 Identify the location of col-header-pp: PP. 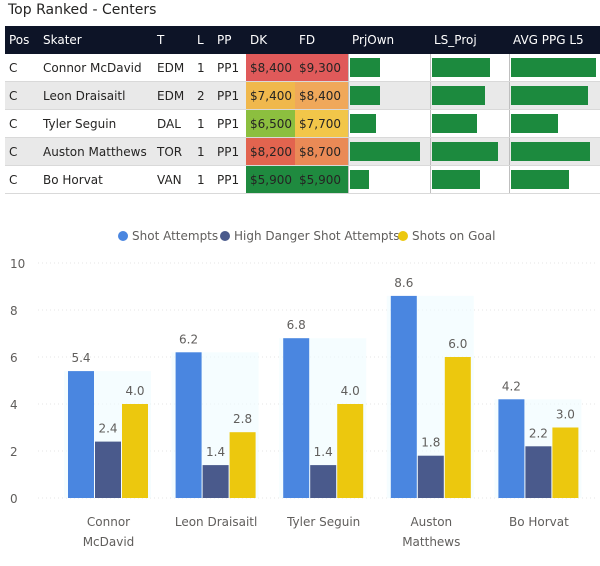
(229, 40).